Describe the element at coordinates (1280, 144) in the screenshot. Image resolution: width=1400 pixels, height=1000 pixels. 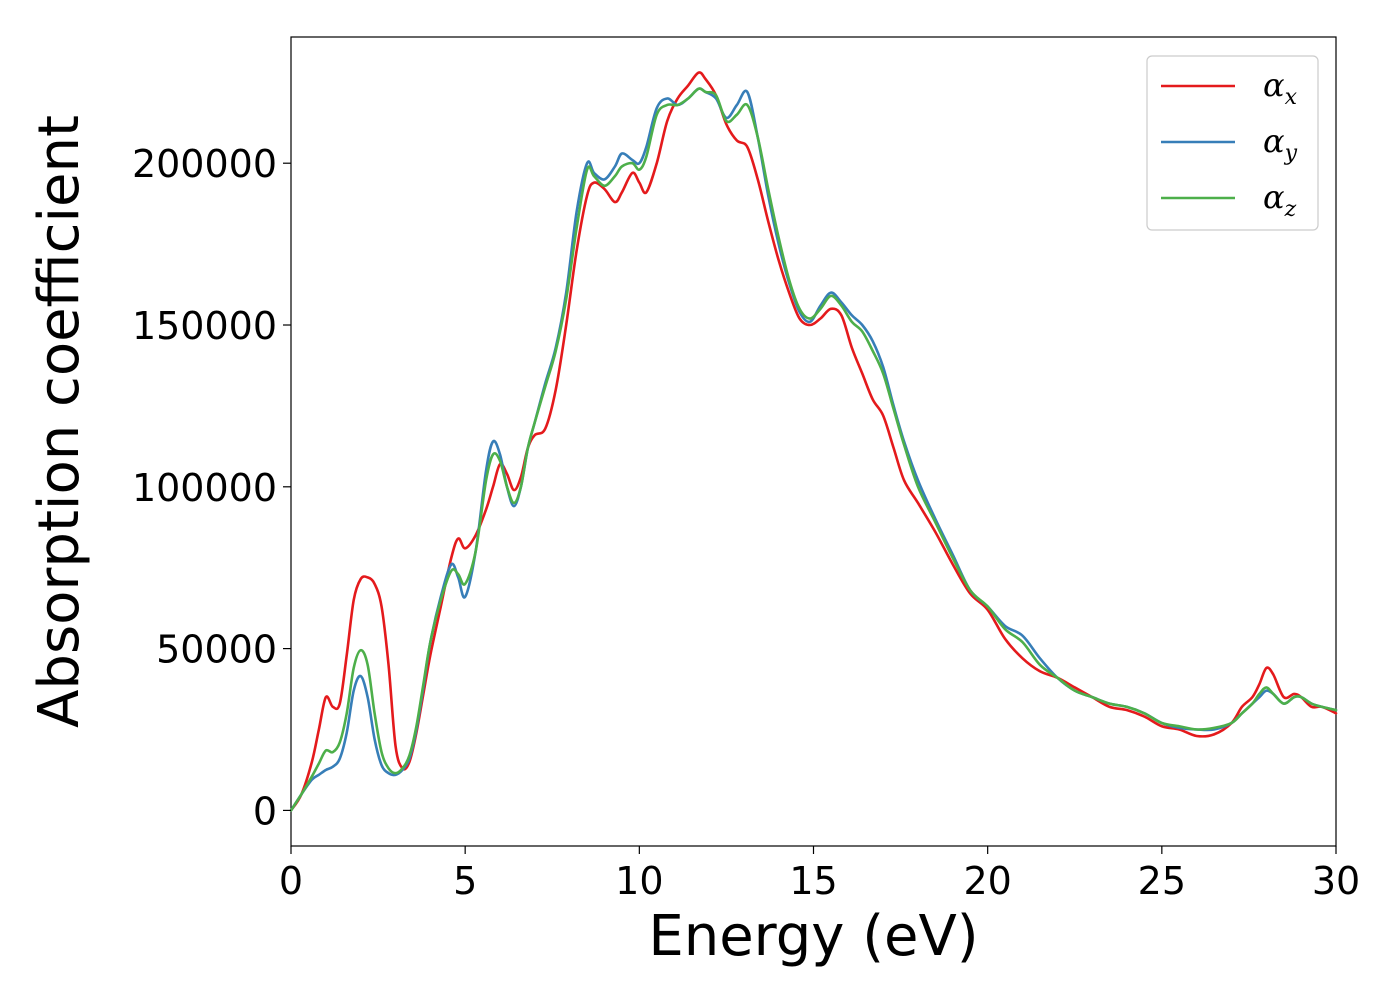
I see `legend-label-y: αy` at that location.